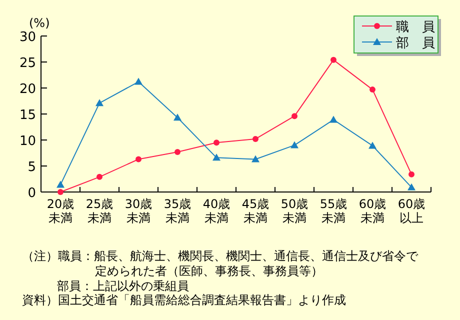 The width and height of the screenshot is (460, 320). Describe the element at coordinates (39, 23) in the screenshot. I see `y-axis-title: (%)` at that location.